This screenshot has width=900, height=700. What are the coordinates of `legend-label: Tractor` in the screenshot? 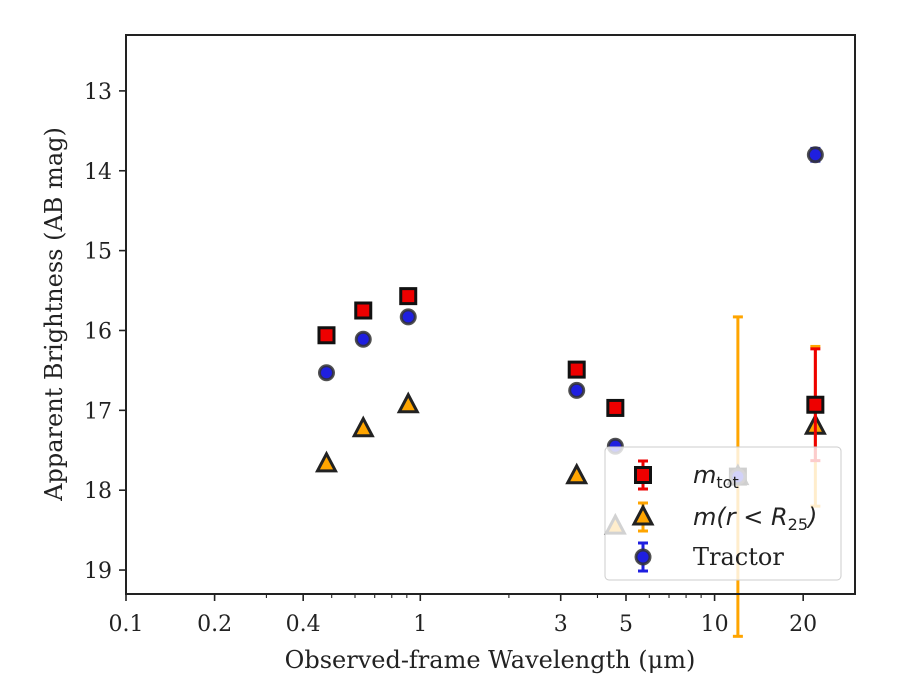 It's located at (738, 557).